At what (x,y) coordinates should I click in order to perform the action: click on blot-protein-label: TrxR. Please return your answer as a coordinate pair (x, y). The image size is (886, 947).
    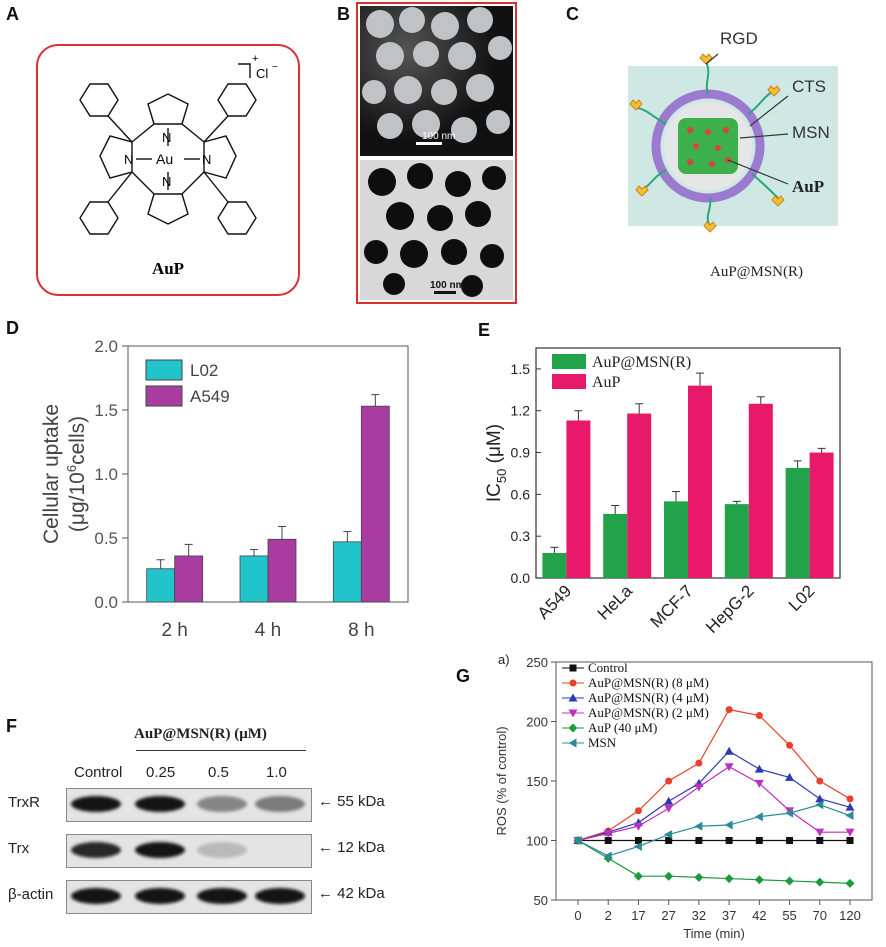
    Looking at the image, I should click on (24, 802).